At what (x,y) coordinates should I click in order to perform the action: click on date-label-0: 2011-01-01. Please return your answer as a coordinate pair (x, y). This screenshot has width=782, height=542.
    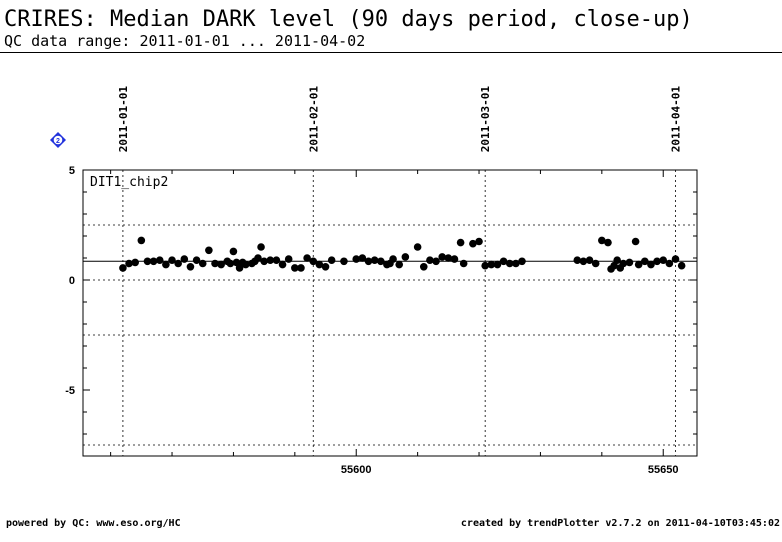
    Looking at the image, I should click on (123, 119).